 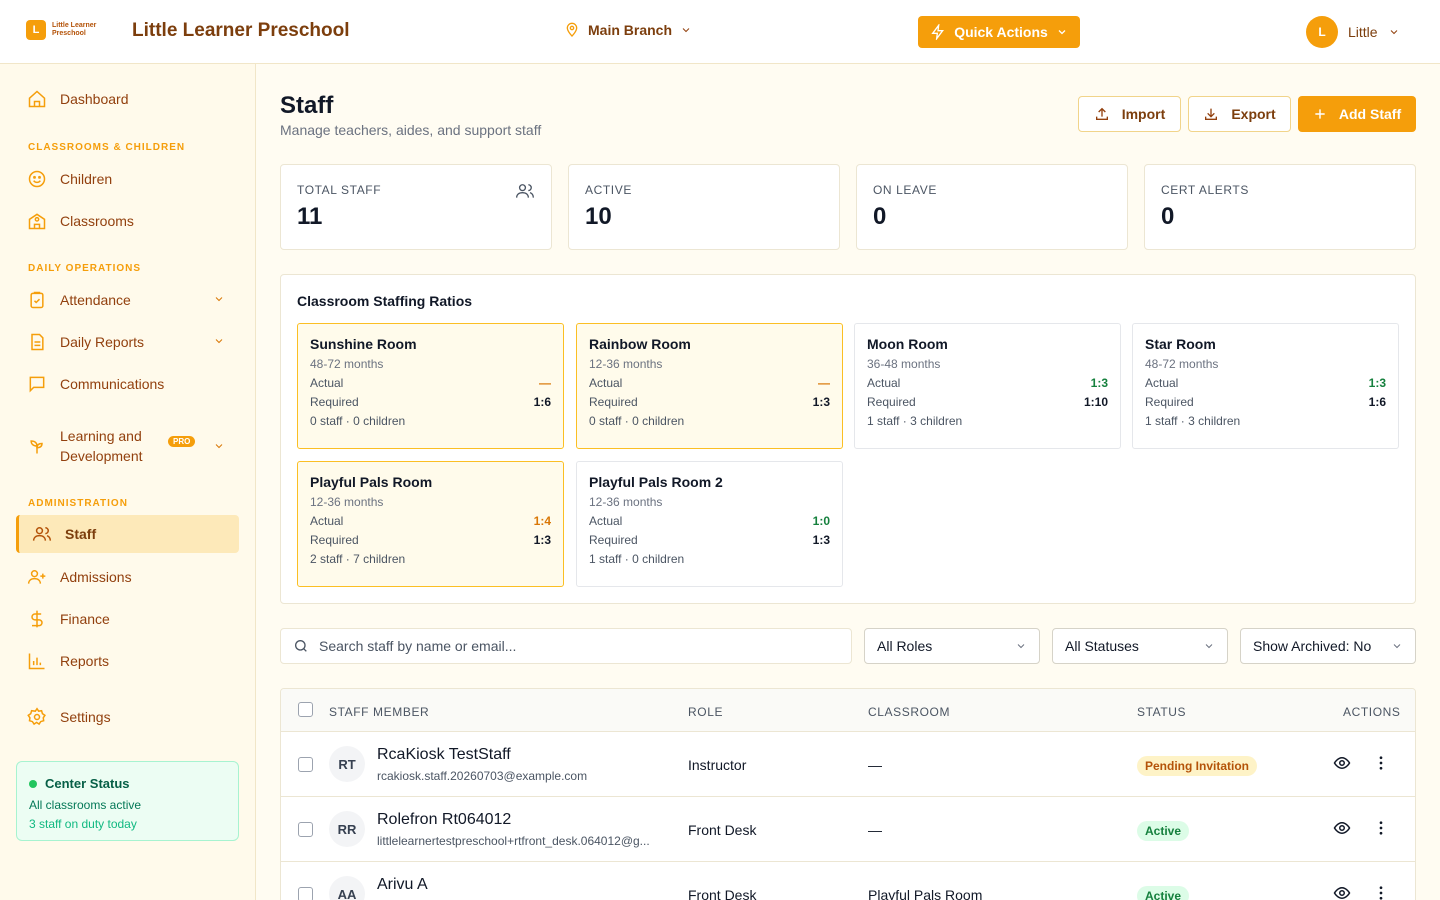 I want to click on sidebar-item-children: Children, so click(x=127, y=179).